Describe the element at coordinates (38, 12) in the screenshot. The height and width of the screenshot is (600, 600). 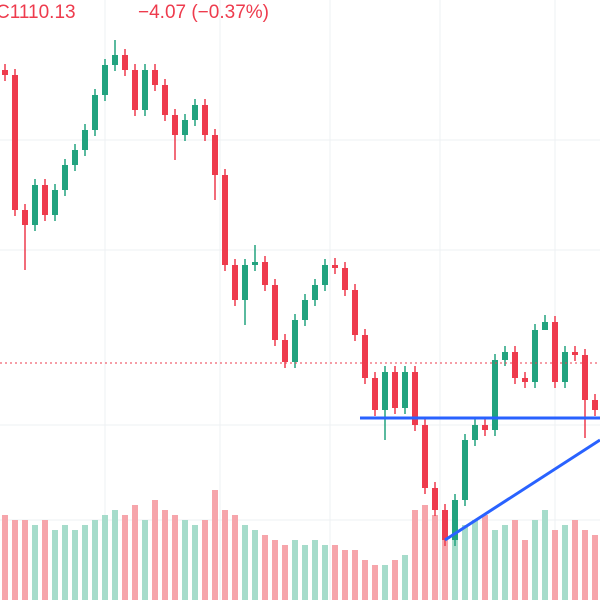
I see `close-label: C1110.13` at that location.